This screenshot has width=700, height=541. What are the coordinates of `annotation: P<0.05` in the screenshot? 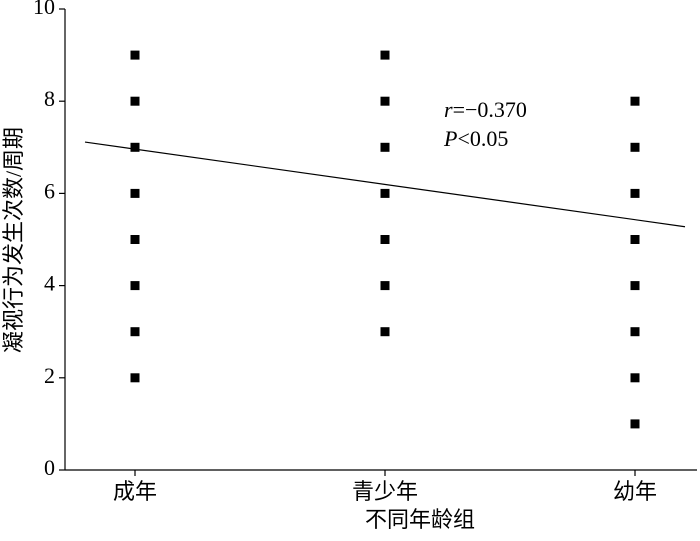 It's located at (475, 138).